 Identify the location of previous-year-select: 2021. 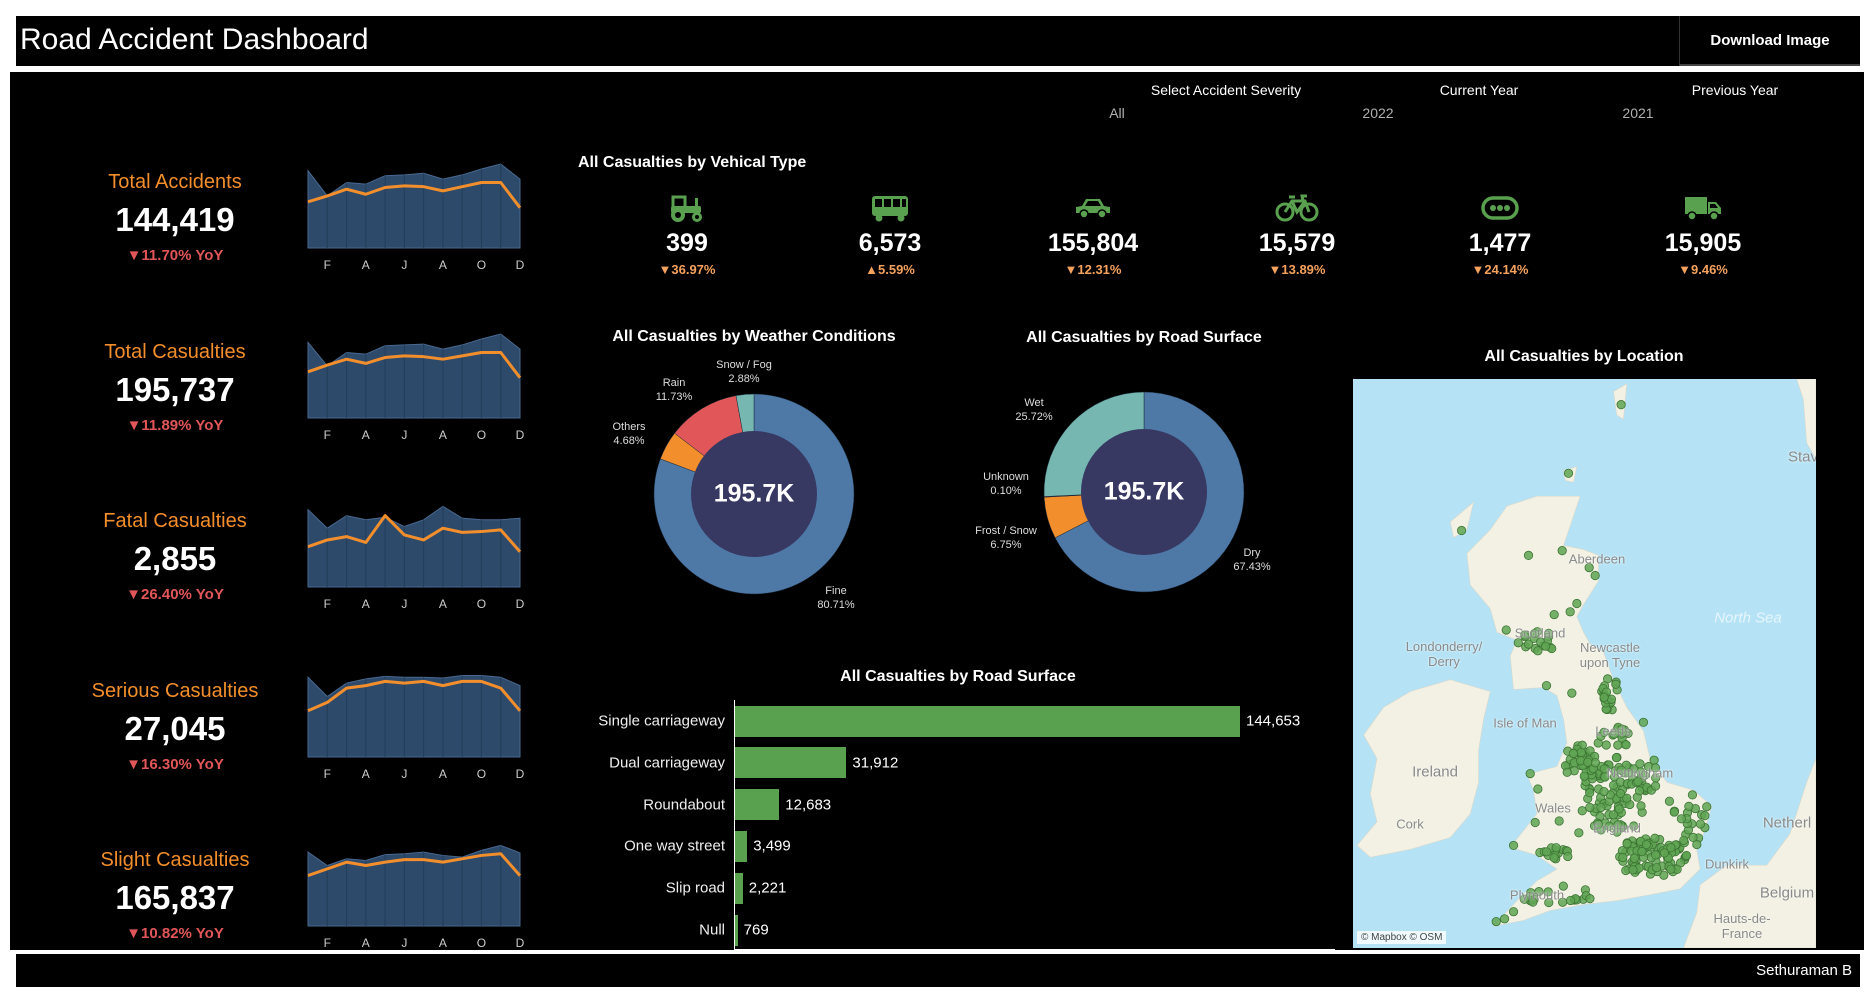
(1638, 113).